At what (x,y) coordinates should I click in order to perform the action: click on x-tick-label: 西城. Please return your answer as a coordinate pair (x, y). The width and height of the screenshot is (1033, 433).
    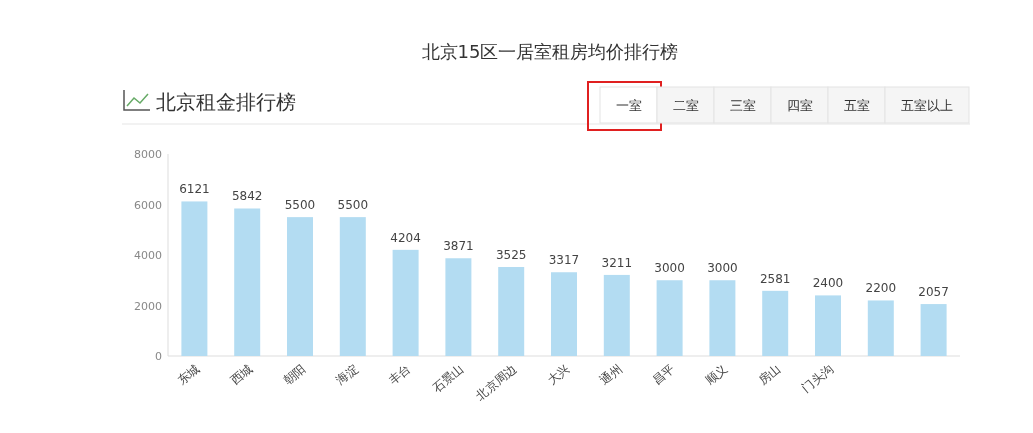
    Looking at the image, I should click on (241, 374).